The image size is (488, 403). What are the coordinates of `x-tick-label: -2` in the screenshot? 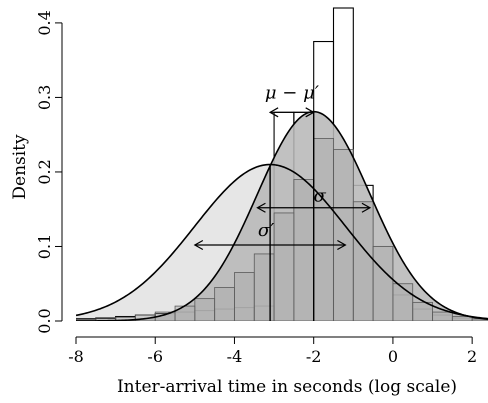 It's located at (314, 356).